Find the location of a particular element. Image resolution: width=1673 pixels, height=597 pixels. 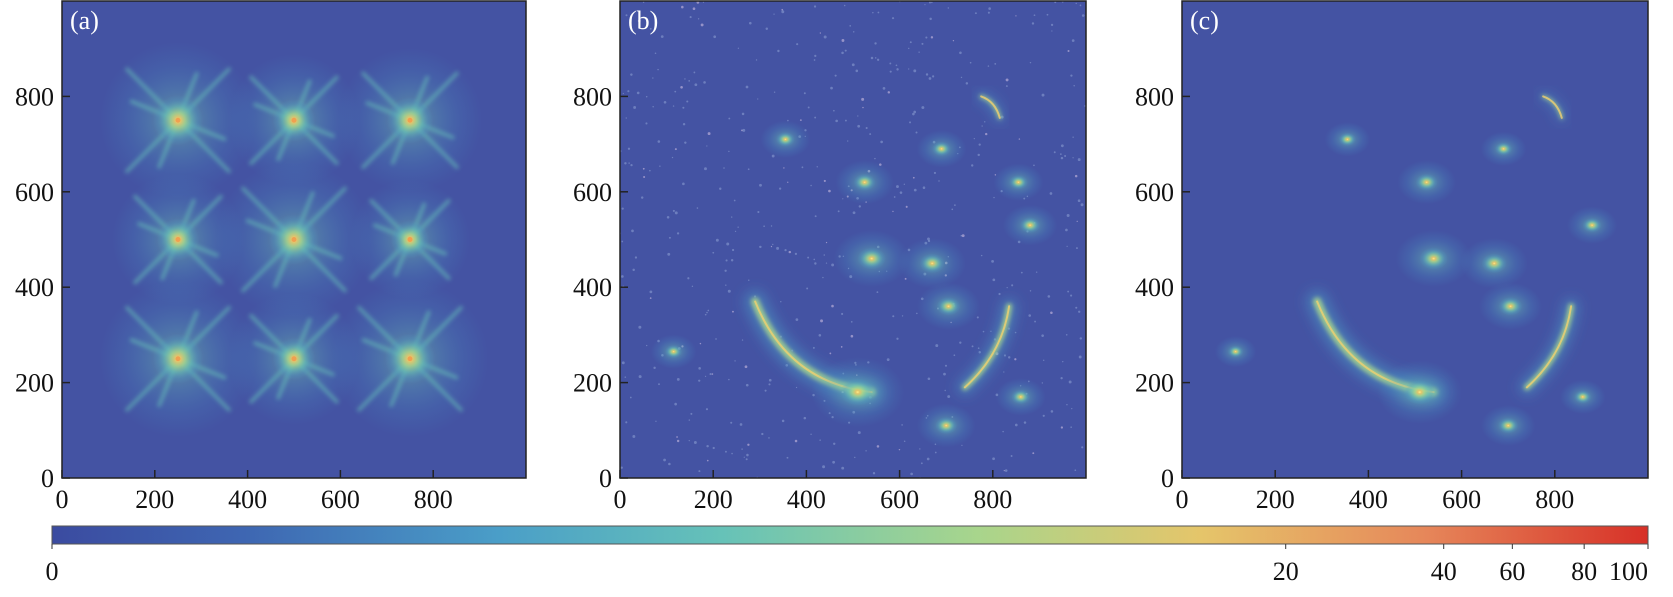

x-tick-label: 400 is located at coordinates (806, 499).